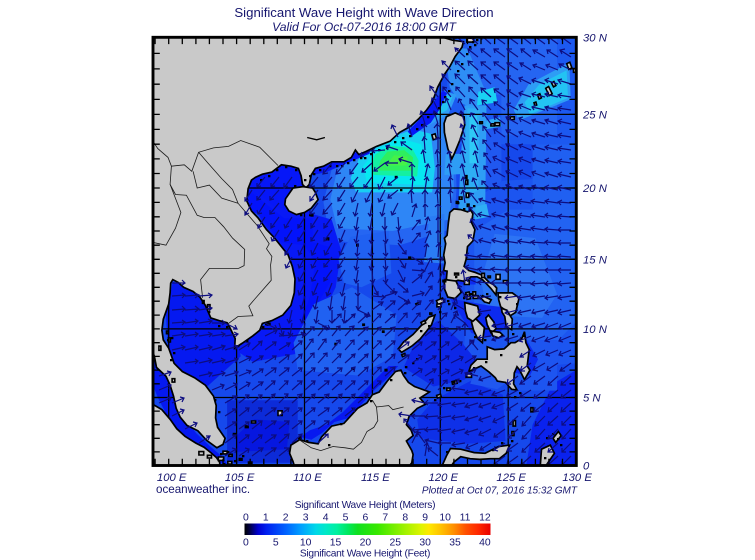 The width and height of the screenshot is (755, 560). I want to click on svg-text:Significant Wave Height (Meter: Significant Wave Height (Meters), so click(365, 505).